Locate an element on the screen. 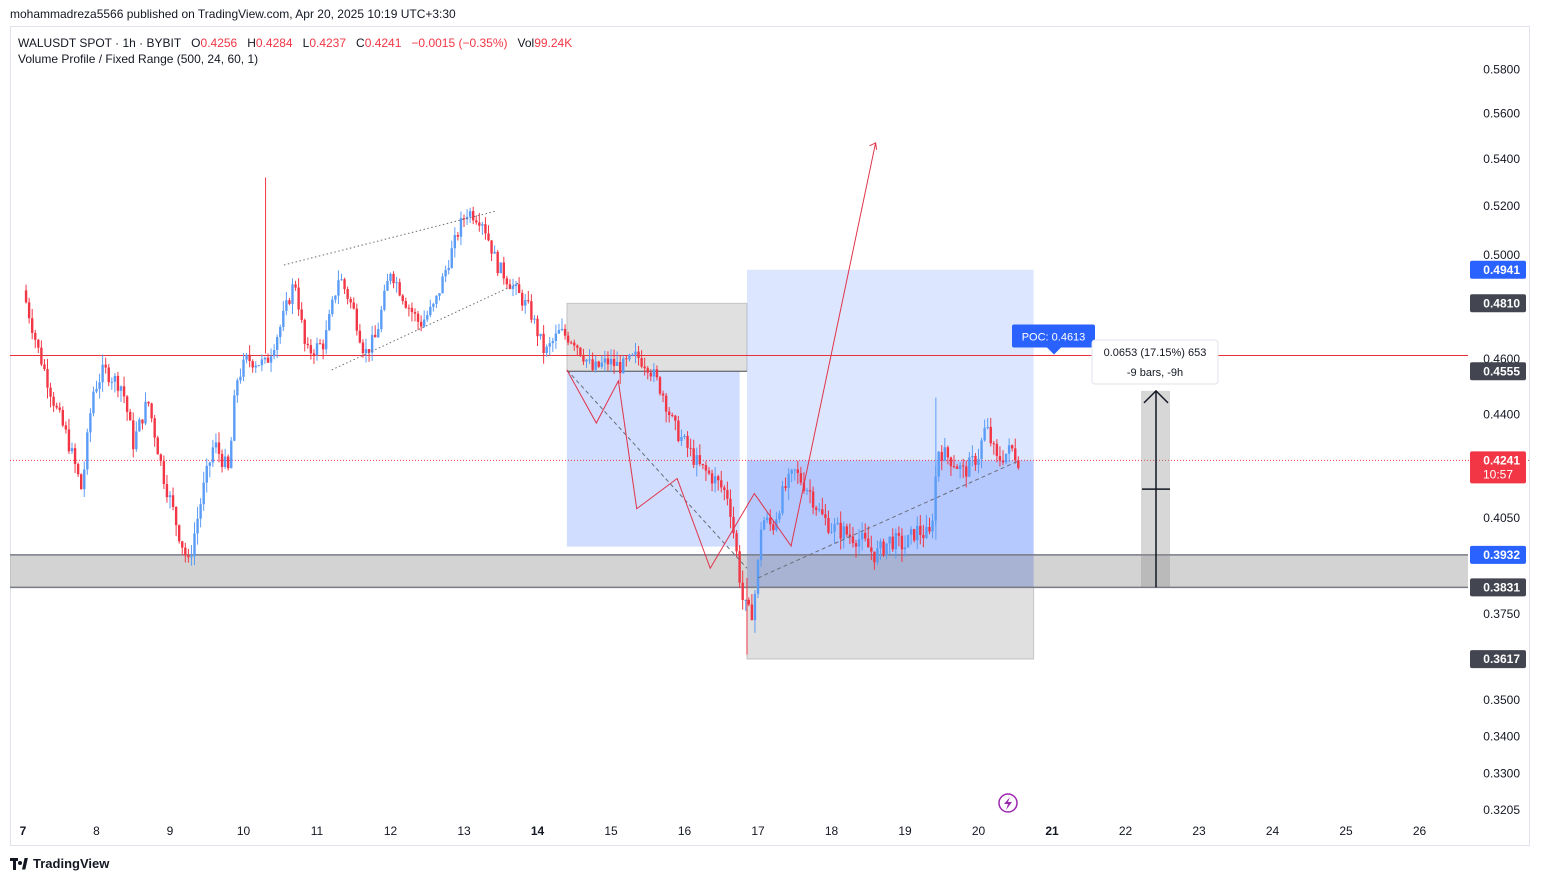  x-tick-10: 10 is located at coordinates (244, 831).